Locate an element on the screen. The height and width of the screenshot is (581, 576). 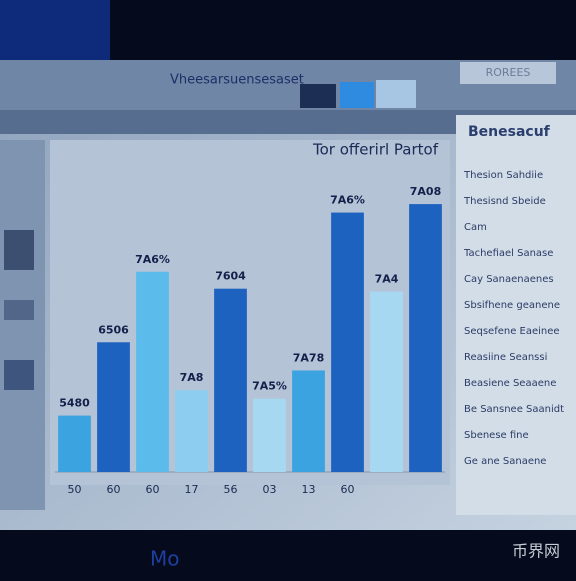
header-button is located at coordinates (508, 73).